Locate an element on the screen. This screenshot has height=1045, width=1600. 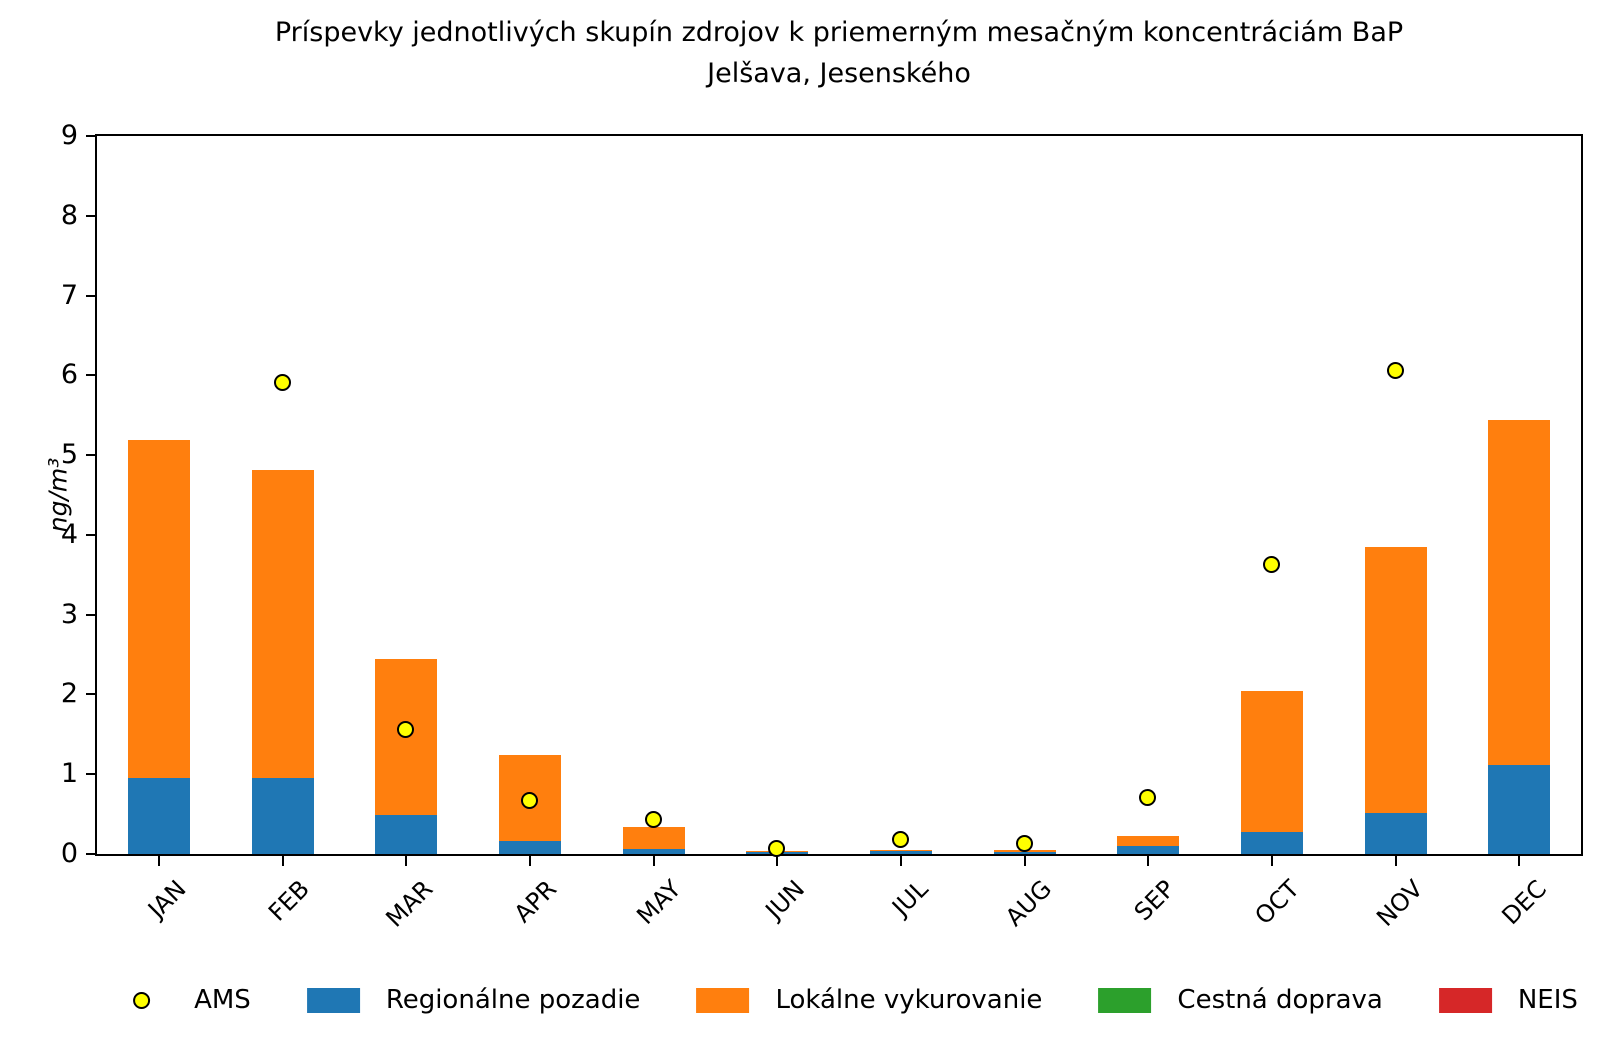
legend-item-ams: AMS is located at coordinates (182, 1000).